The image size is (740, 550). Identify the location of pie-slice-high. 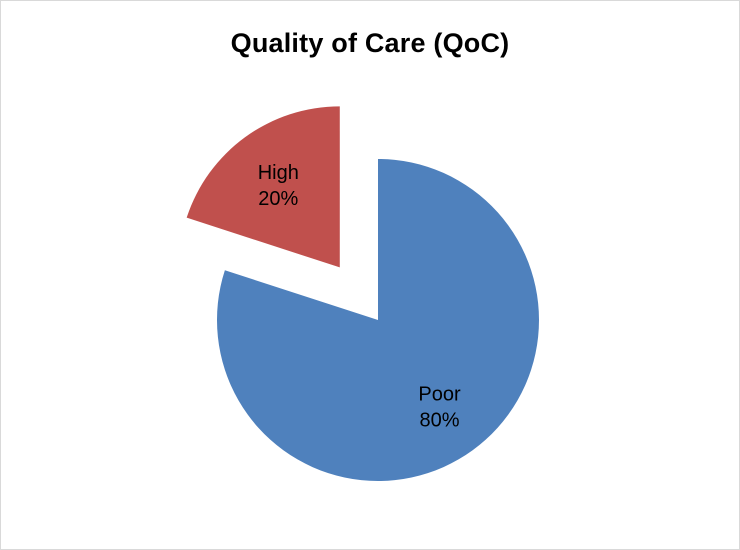
(263, 187).